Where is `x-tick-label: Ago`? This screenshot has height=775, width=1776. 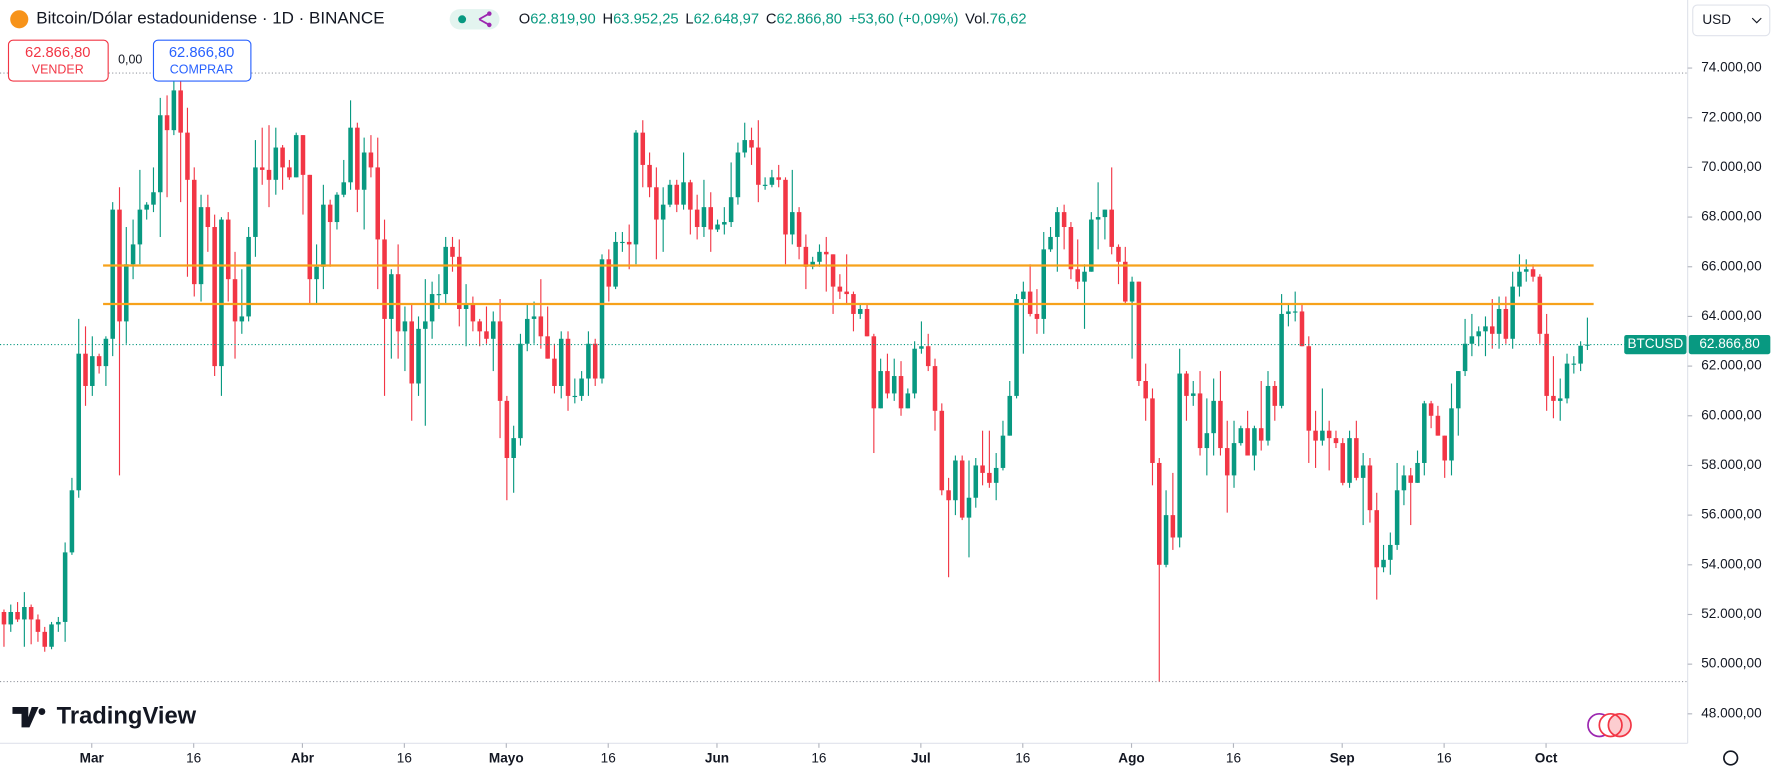
x-tick-label: Ago is located at coordinates (1131, 758).